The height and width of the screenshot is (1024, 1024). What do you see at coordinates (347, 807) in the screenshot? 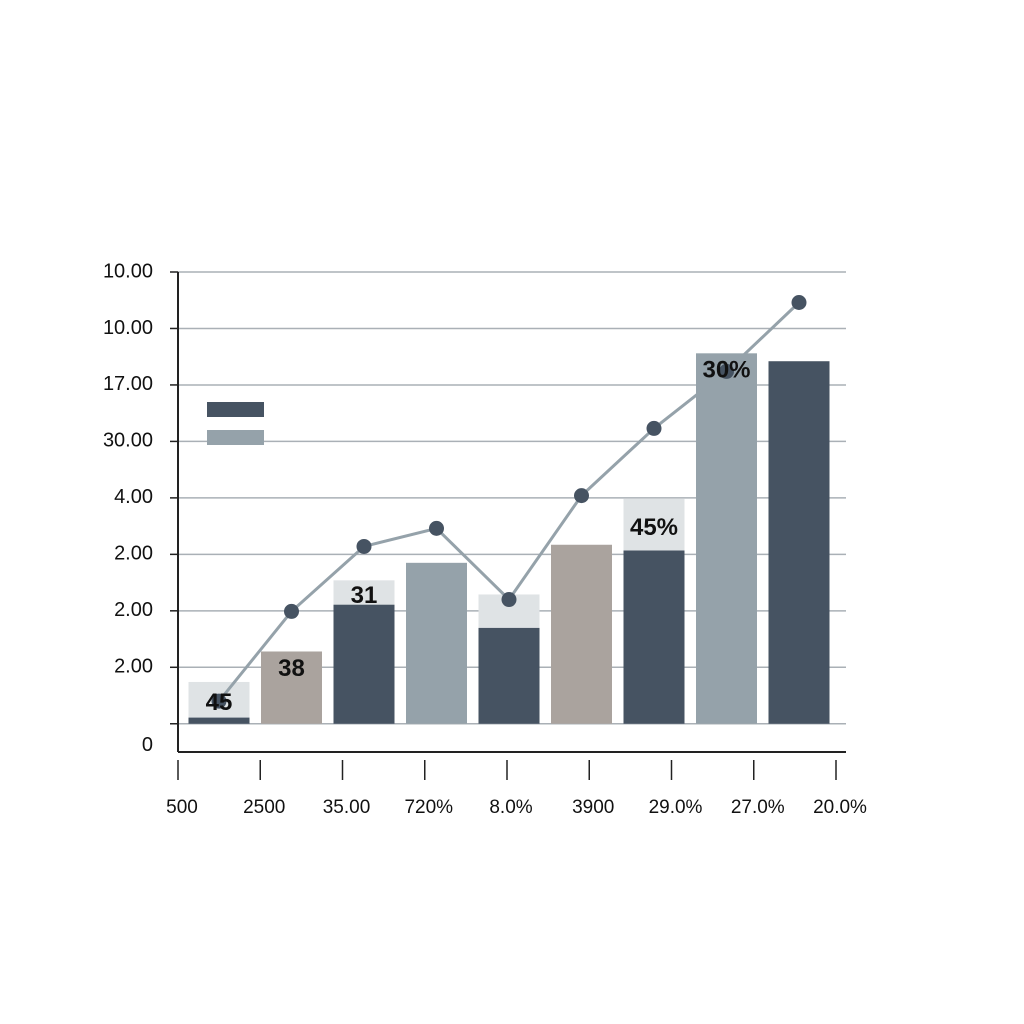
I see `x-tick-label: 35.00` at bounding box center [347, 807].